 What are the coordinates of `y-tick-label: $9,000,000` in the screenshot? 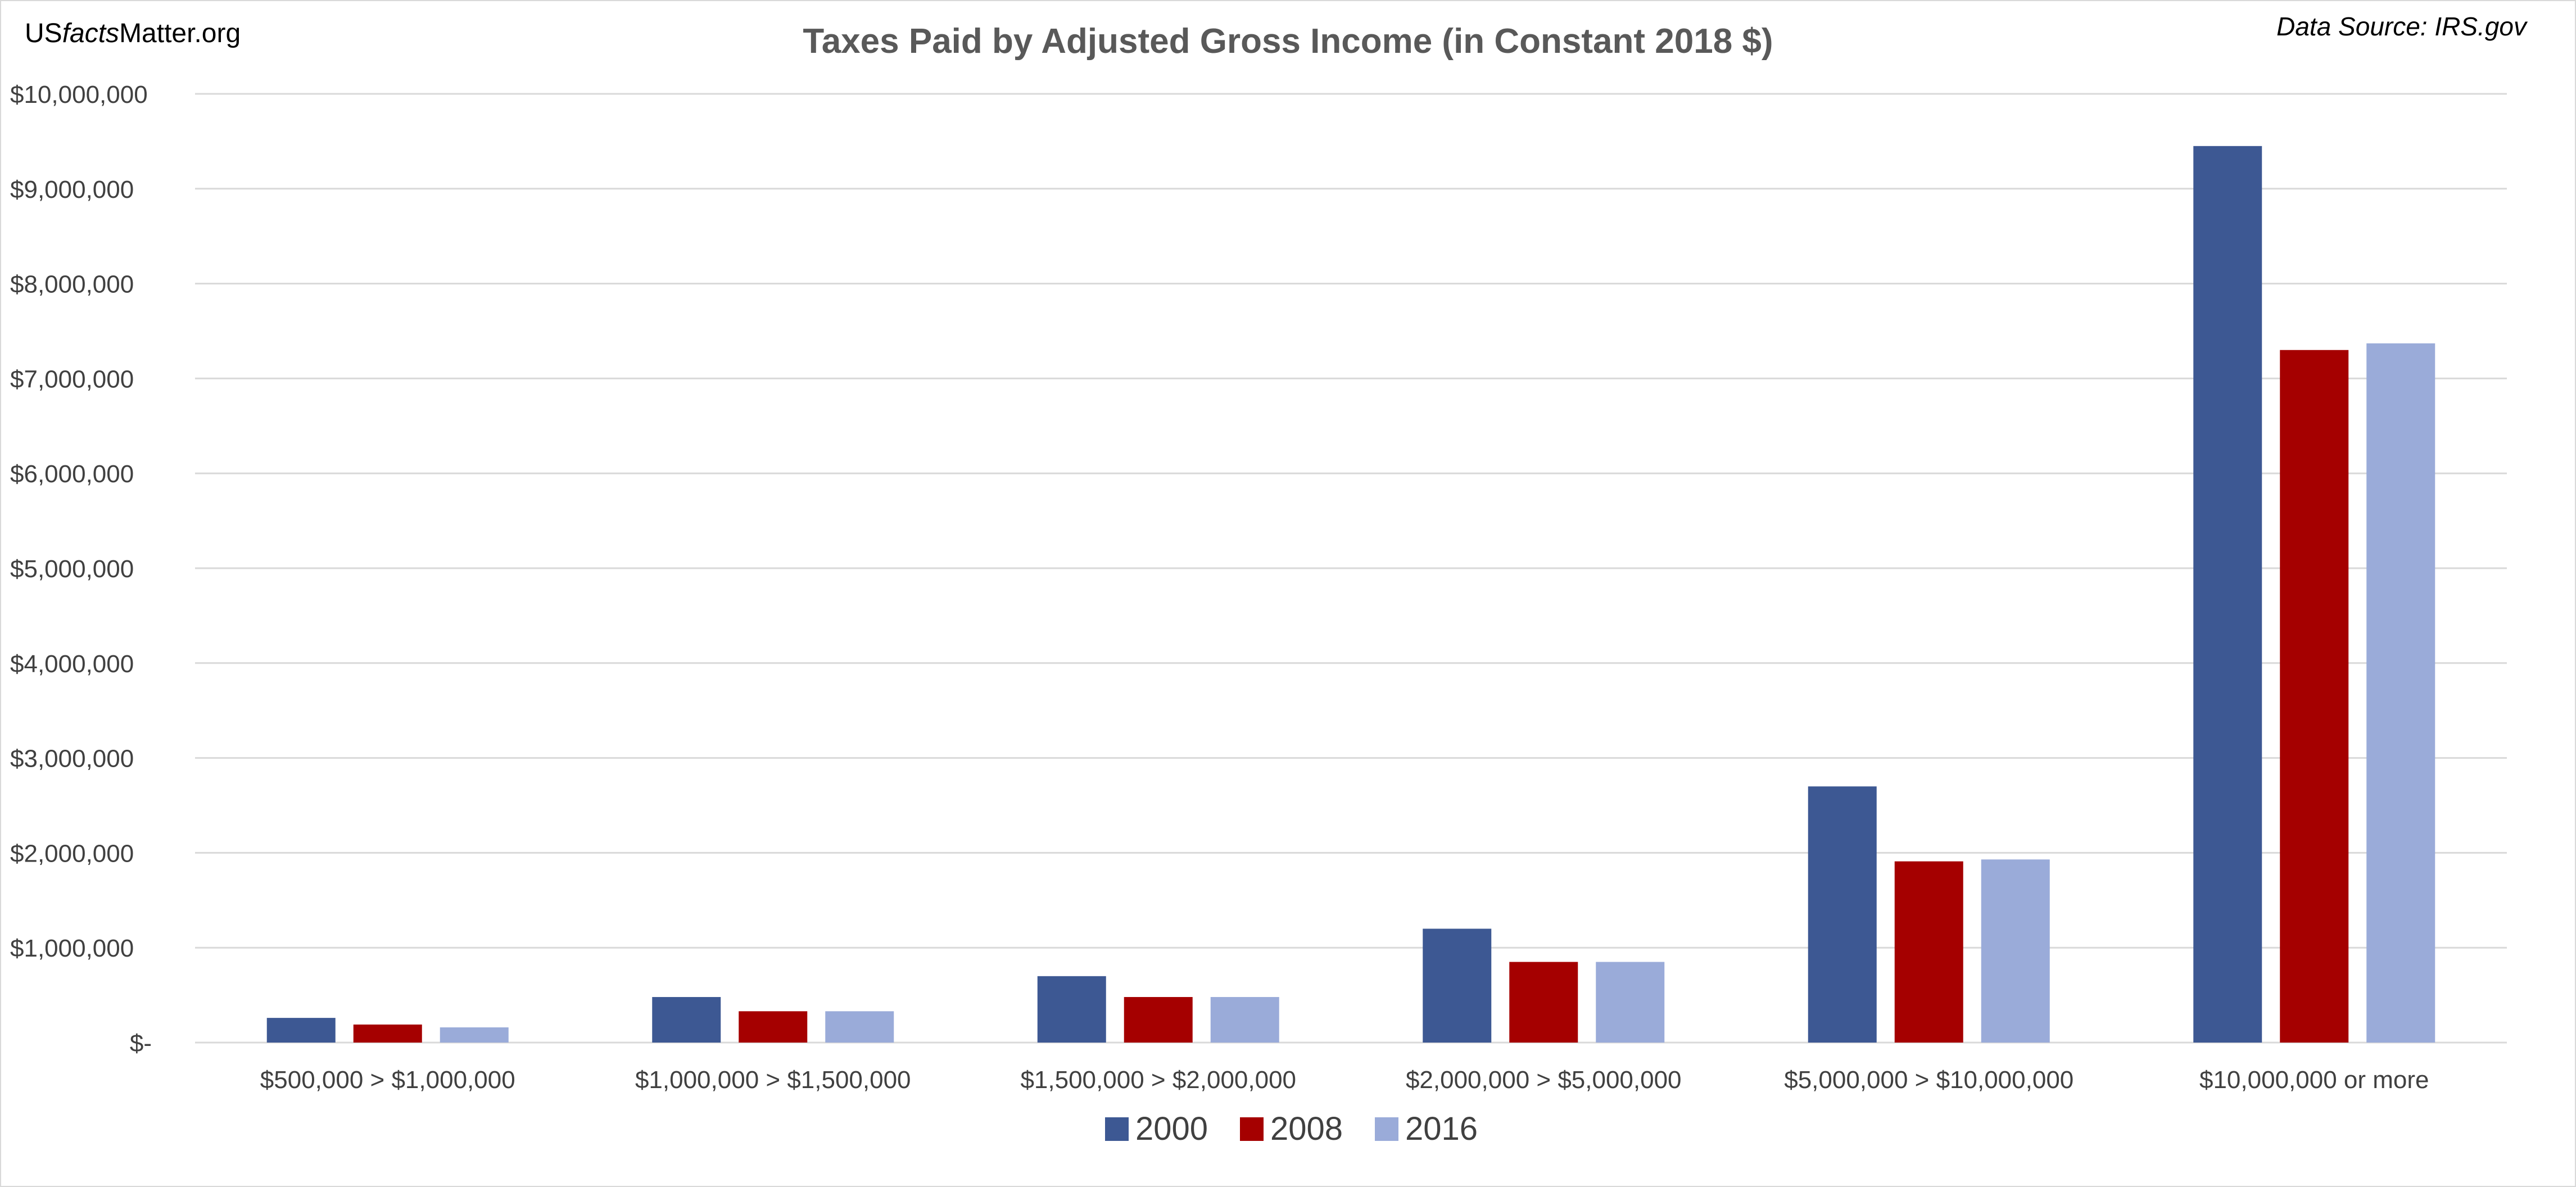 It's located at (72, 189).